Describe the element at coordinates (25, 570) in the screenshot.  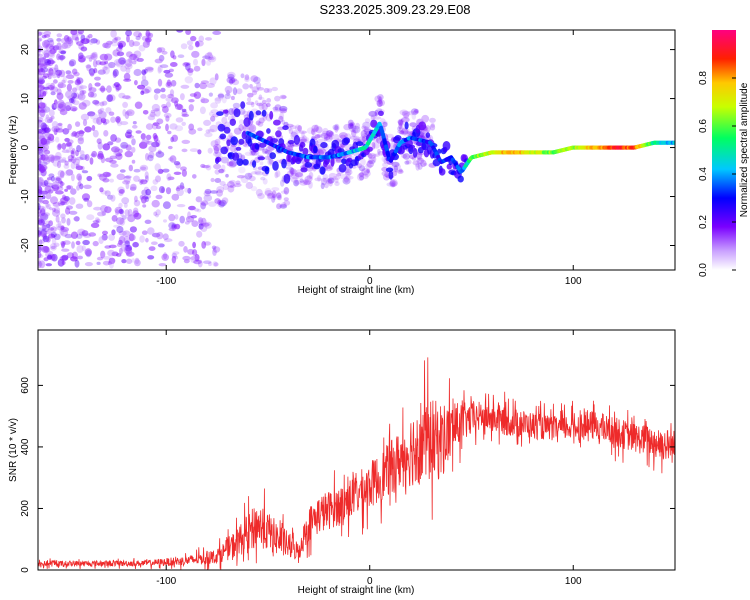
I see `y-tick-label: 0` at that location.